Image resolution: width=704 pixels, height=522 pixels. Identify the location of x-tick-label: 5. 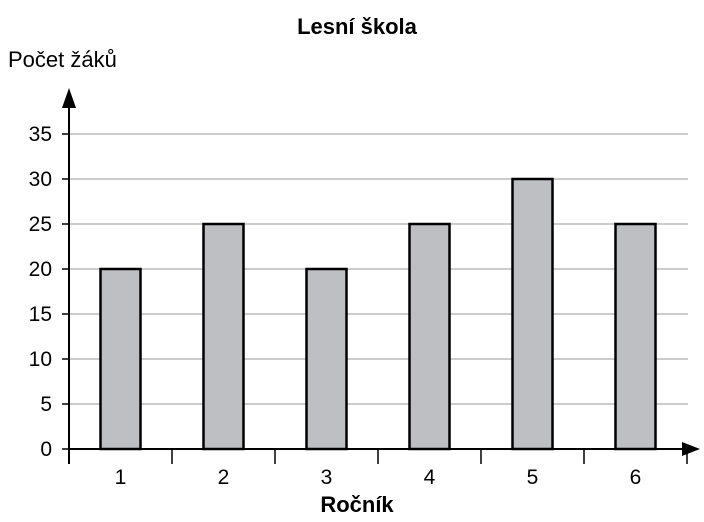
(533, 477).